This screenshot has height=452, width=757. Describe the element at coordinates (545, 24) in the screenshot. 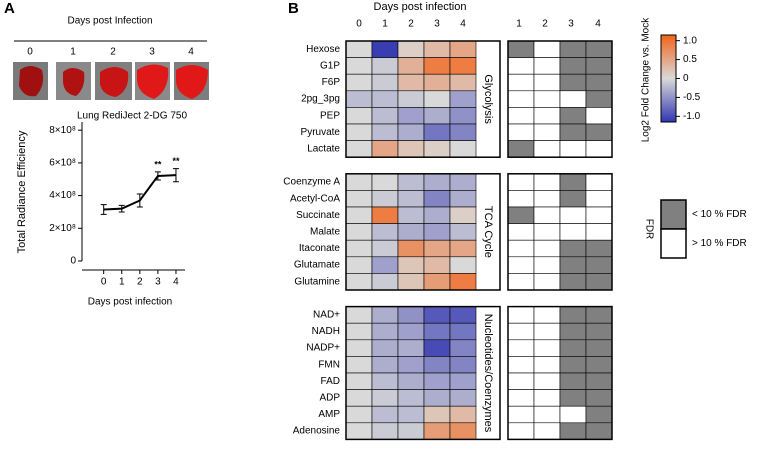

I see `column-label: 2` at that location.